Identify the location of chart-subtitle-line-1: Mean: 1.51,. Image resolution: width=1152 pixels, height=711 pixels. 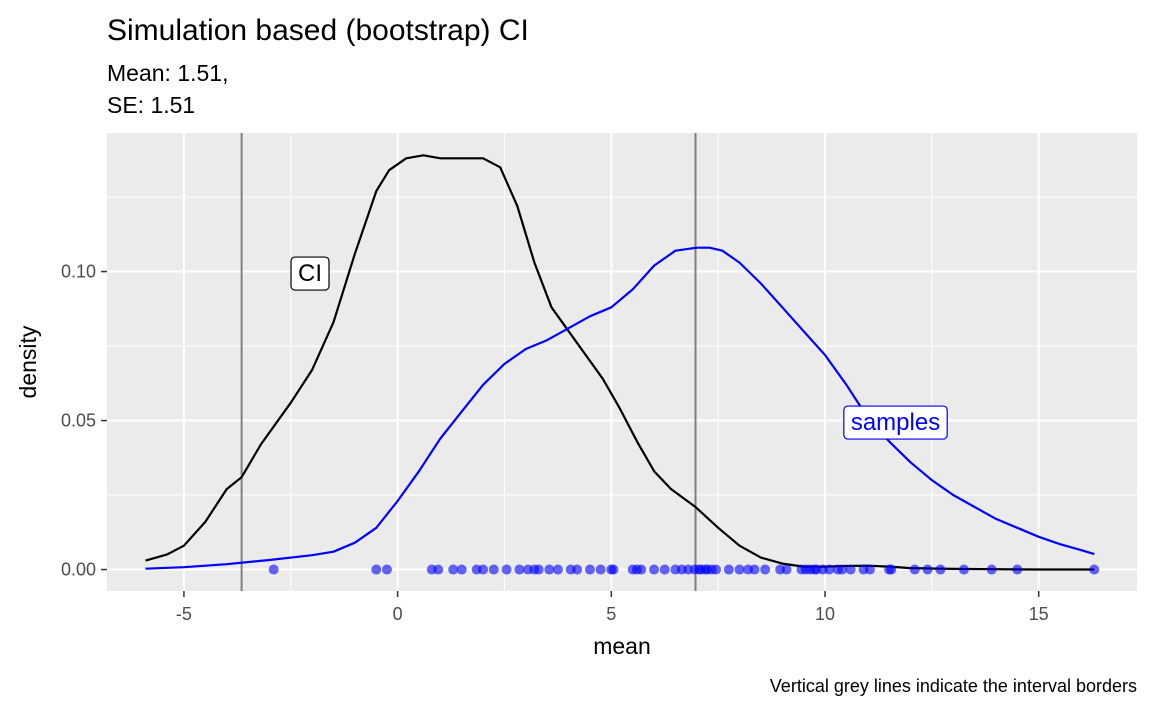
(167, 73).